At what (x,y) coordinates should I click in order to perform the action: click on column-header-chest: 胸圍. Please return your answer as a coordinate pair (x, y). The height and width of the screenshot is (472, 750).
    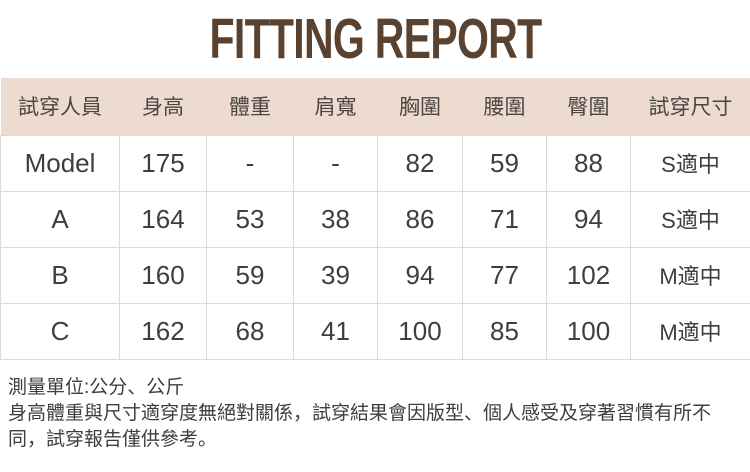
    Looking at the image, I should click on (420, 106).